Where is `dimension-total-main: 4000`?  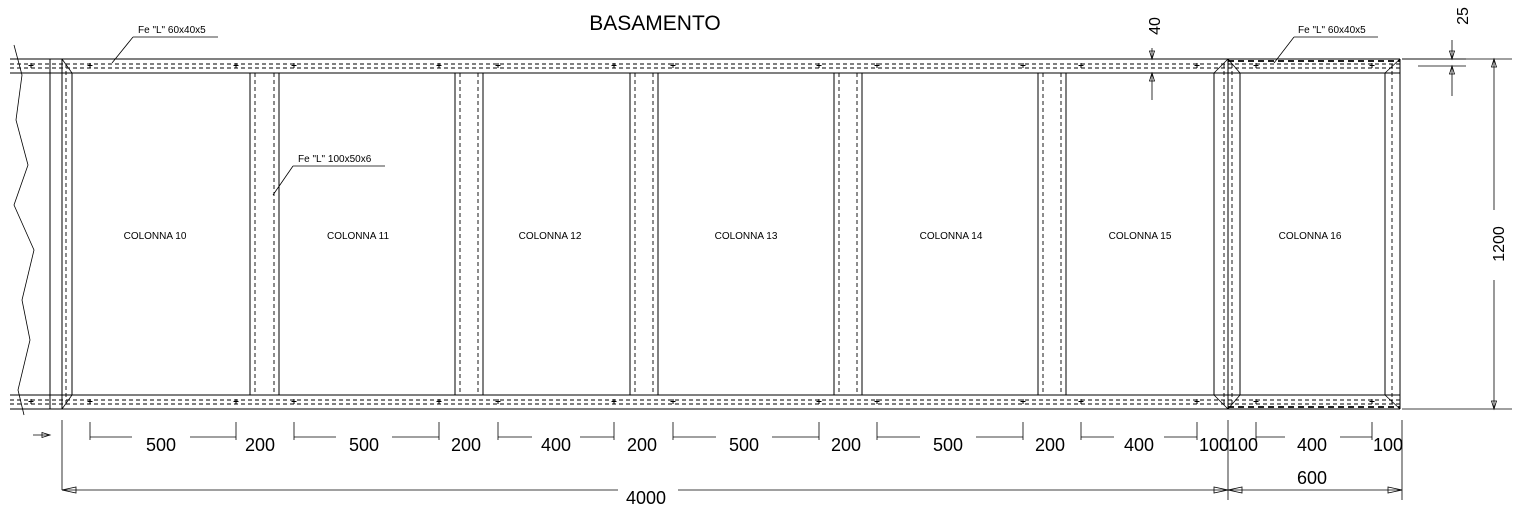 dimension-total-main: 4000 is located at coordinates (645, 464).